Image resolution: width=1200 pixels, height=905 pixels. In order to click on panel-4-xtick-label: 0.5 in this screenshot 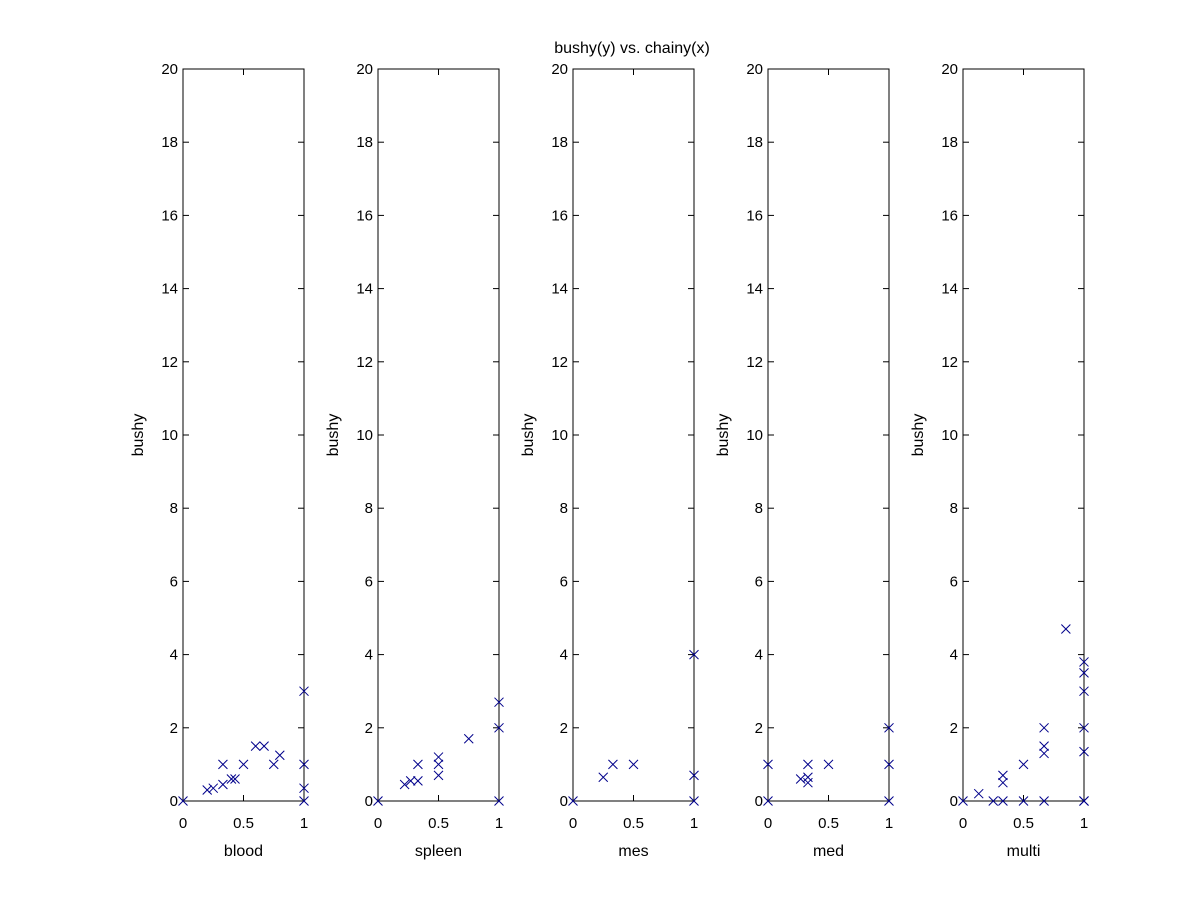, I will do `click(828, 823)`.